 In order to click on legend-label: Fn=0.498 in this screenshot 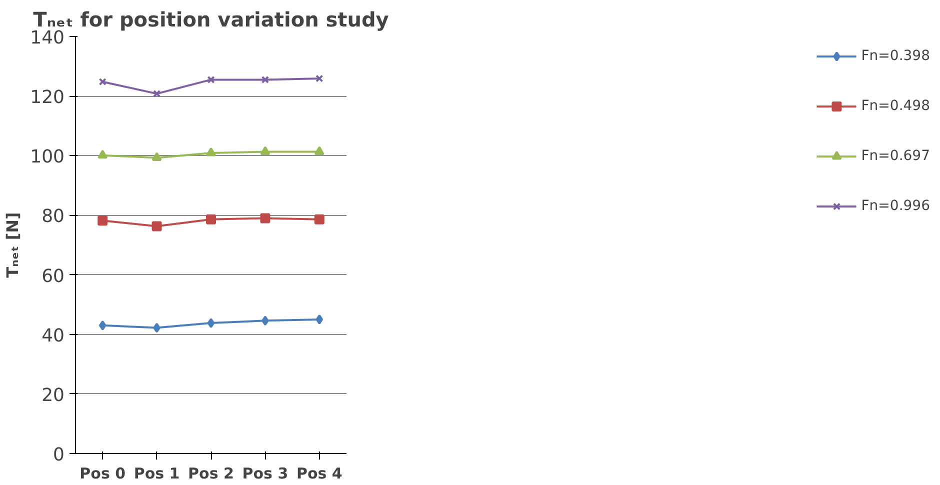, I will do `click(895, 106)`.